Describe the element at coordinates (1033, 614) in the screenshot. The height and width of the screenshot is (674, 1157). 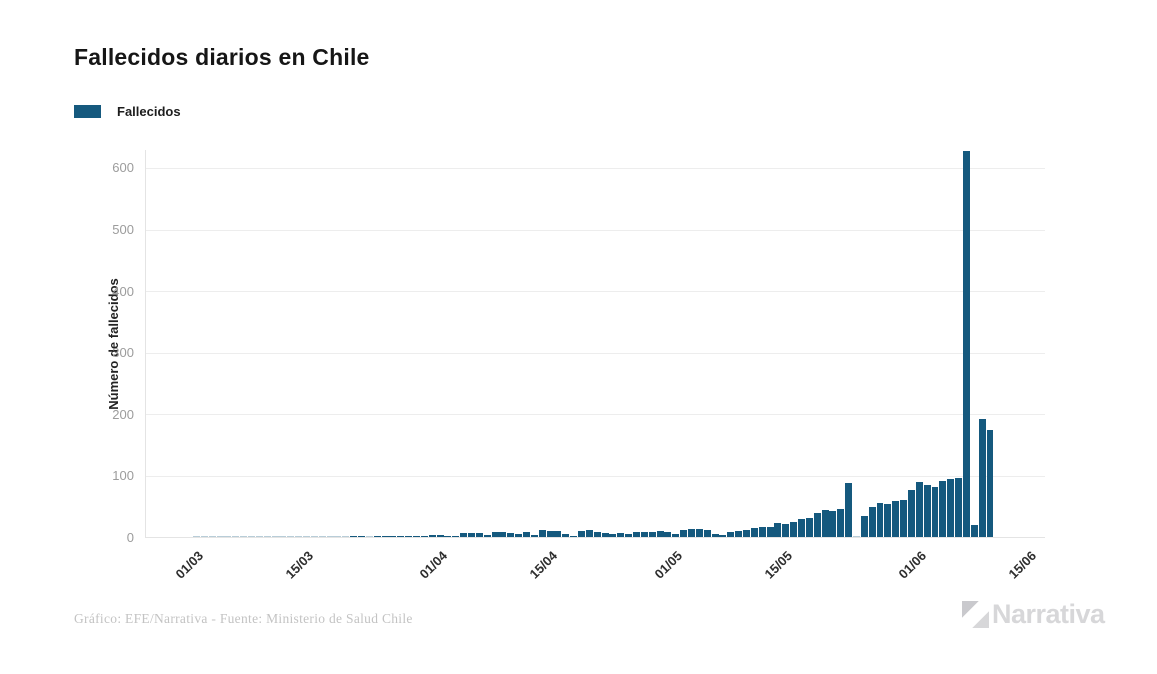
I see `narrativa-logo: Narrativa` at that location.